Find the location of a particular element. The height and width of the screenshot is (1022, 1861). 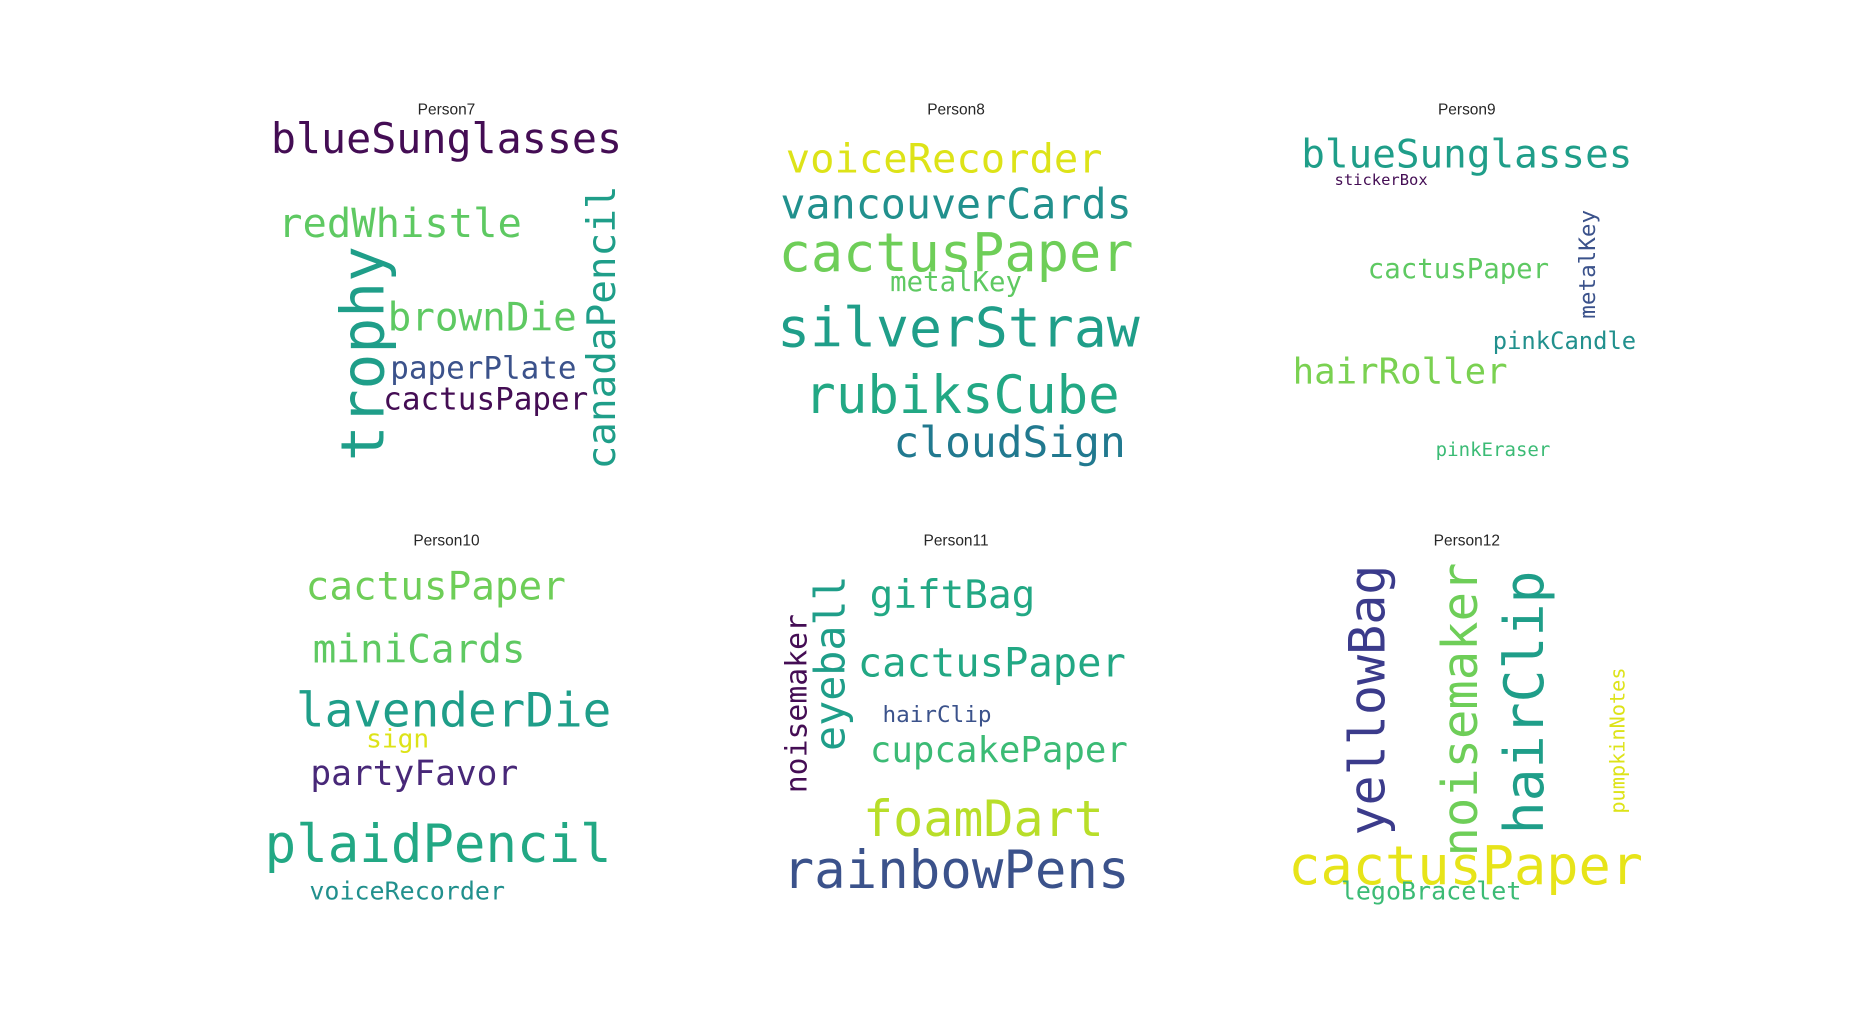

word: stickerBox is located at coordinates (1381, 181).